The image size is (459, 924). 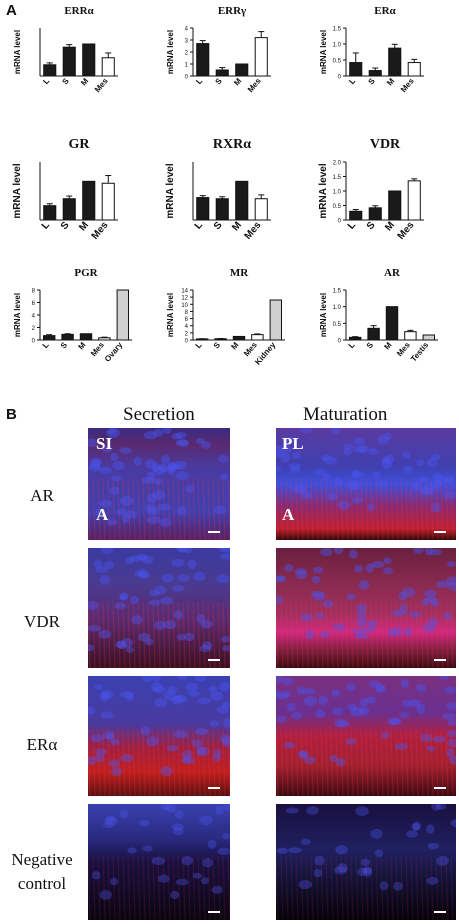 What do you see at coordinates (381, 62) in the screenshot?
I see `chart-2: ERα mRNA level 0 0.5 1.0 1.5 L S M Mes` at bounding box center [381, 62].